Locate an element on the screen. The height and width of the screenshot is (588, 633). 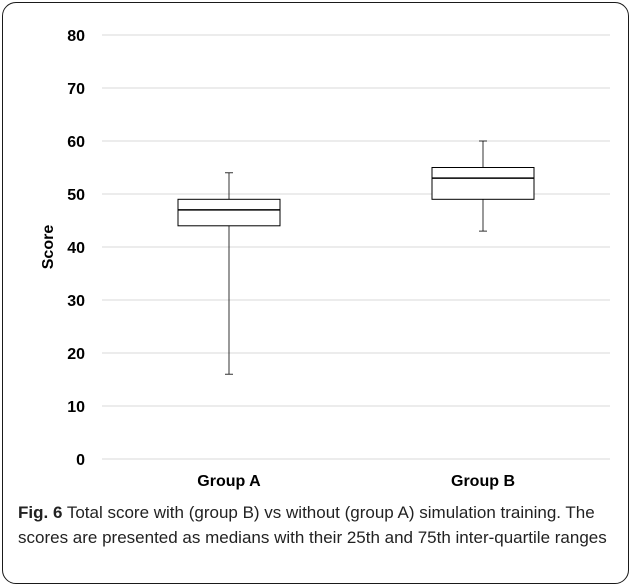
box-group-b is located at coordinates (483, 186).